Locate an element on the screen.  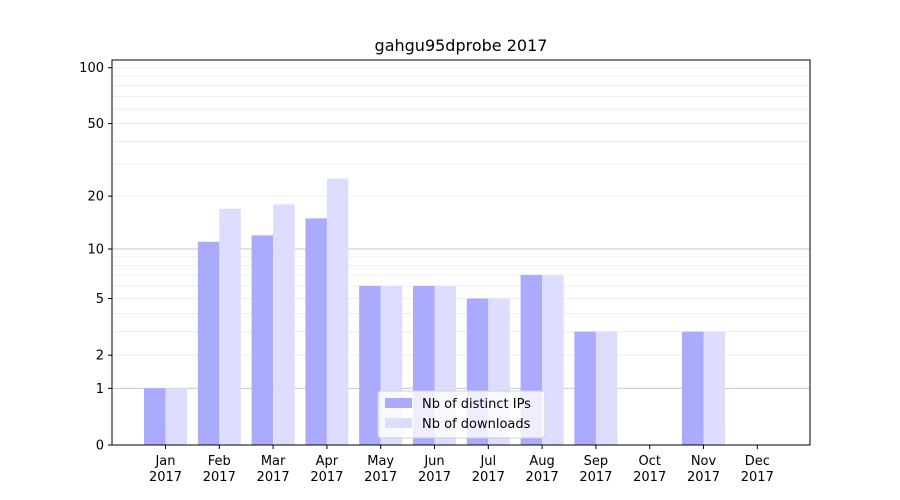
y-axis: 0 1 2 5 10 20 50 100 is located at coordinates (95, 257).